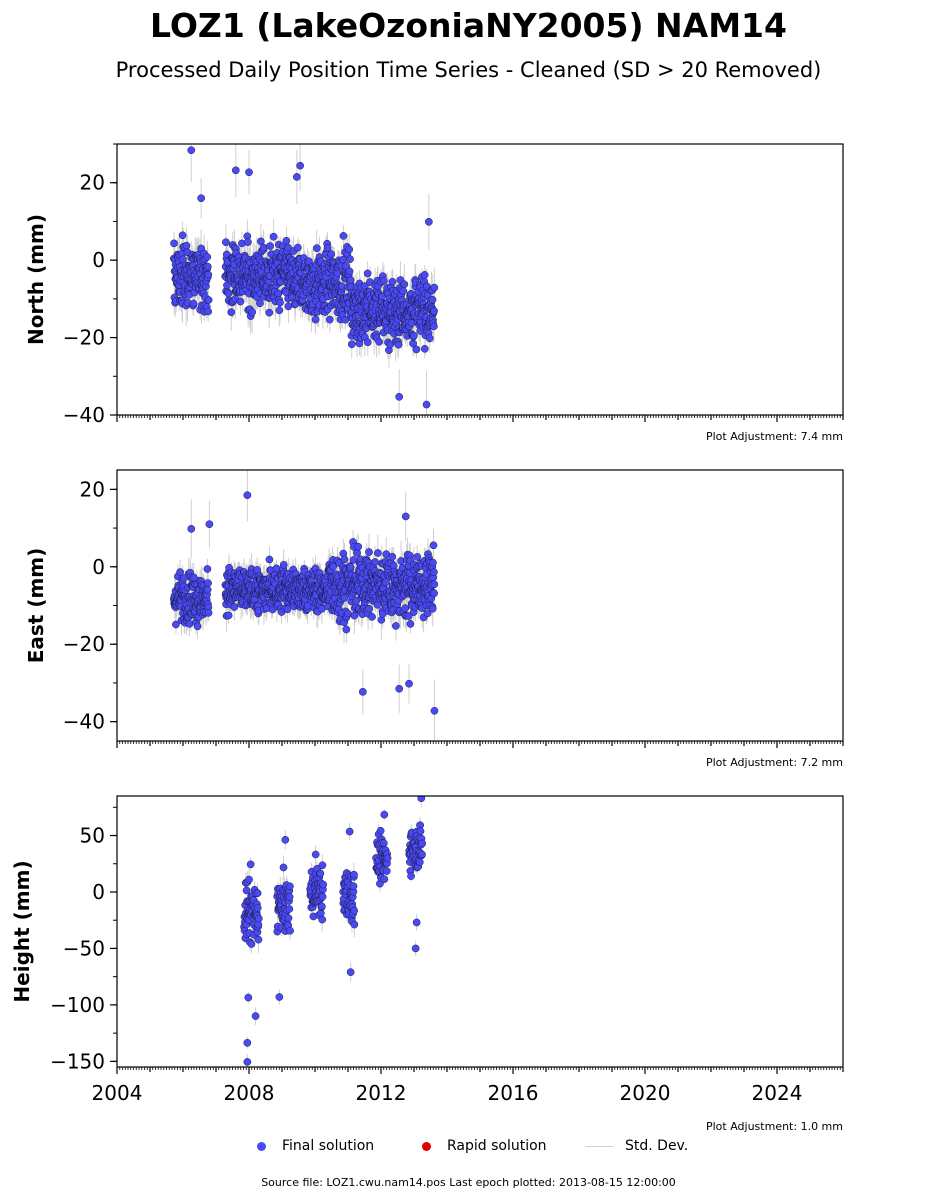  What do you see at coordinates (774, 436) in the screenshot?
I see `plot-adjustment-note: Plot Adjustment: 7.4 mm` at bounding box center [774, 436].